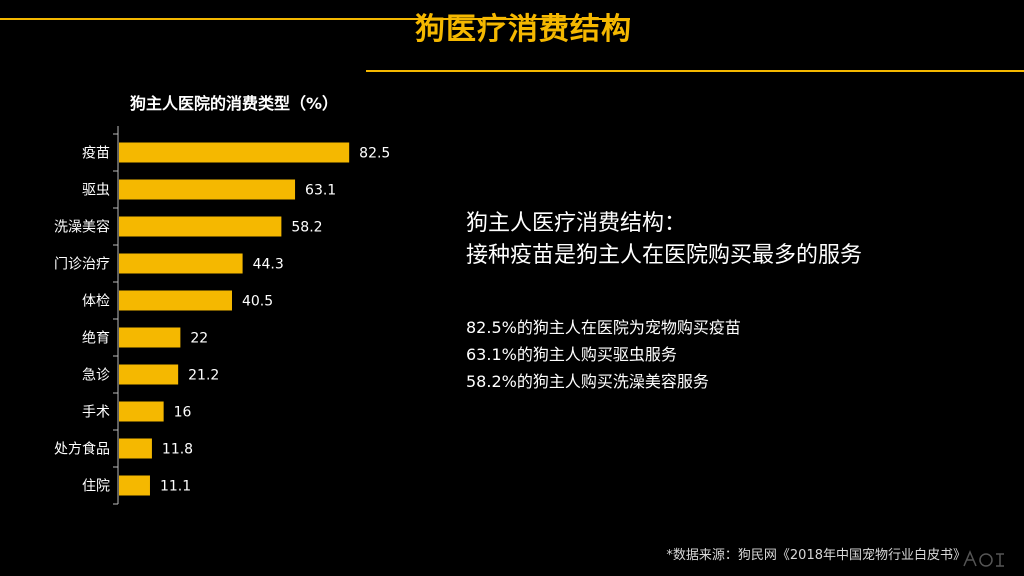  I want to click on summary-heading-line1: 狗主人医疗消费结构：, so click(576, 223).